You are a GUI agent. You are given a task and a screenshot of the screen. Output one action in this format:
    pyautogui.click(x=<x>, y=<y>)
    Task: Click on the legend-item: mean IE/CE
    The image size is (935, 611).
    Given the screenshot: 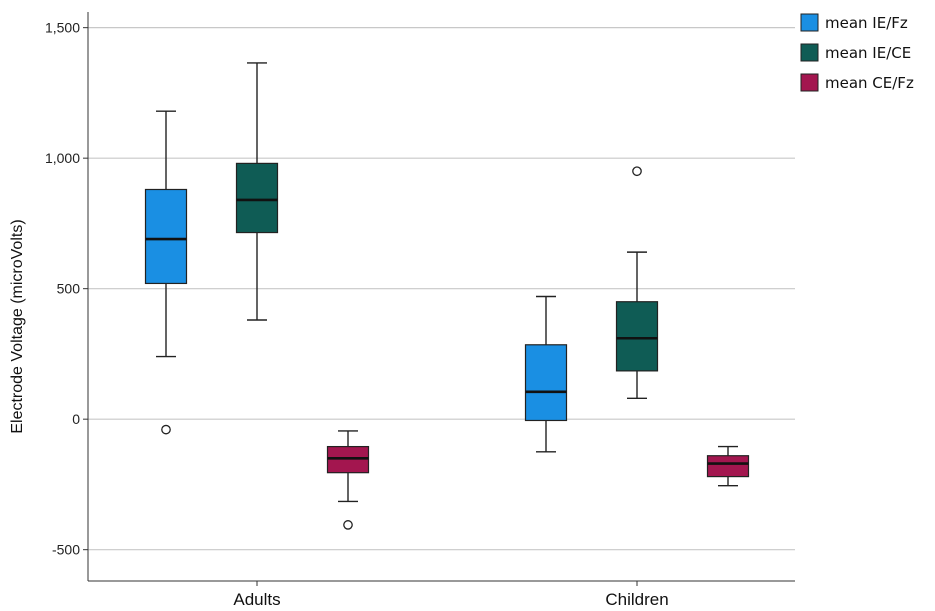 What is the action you would take?
    pyautogui.click(x=855, y=52)
    